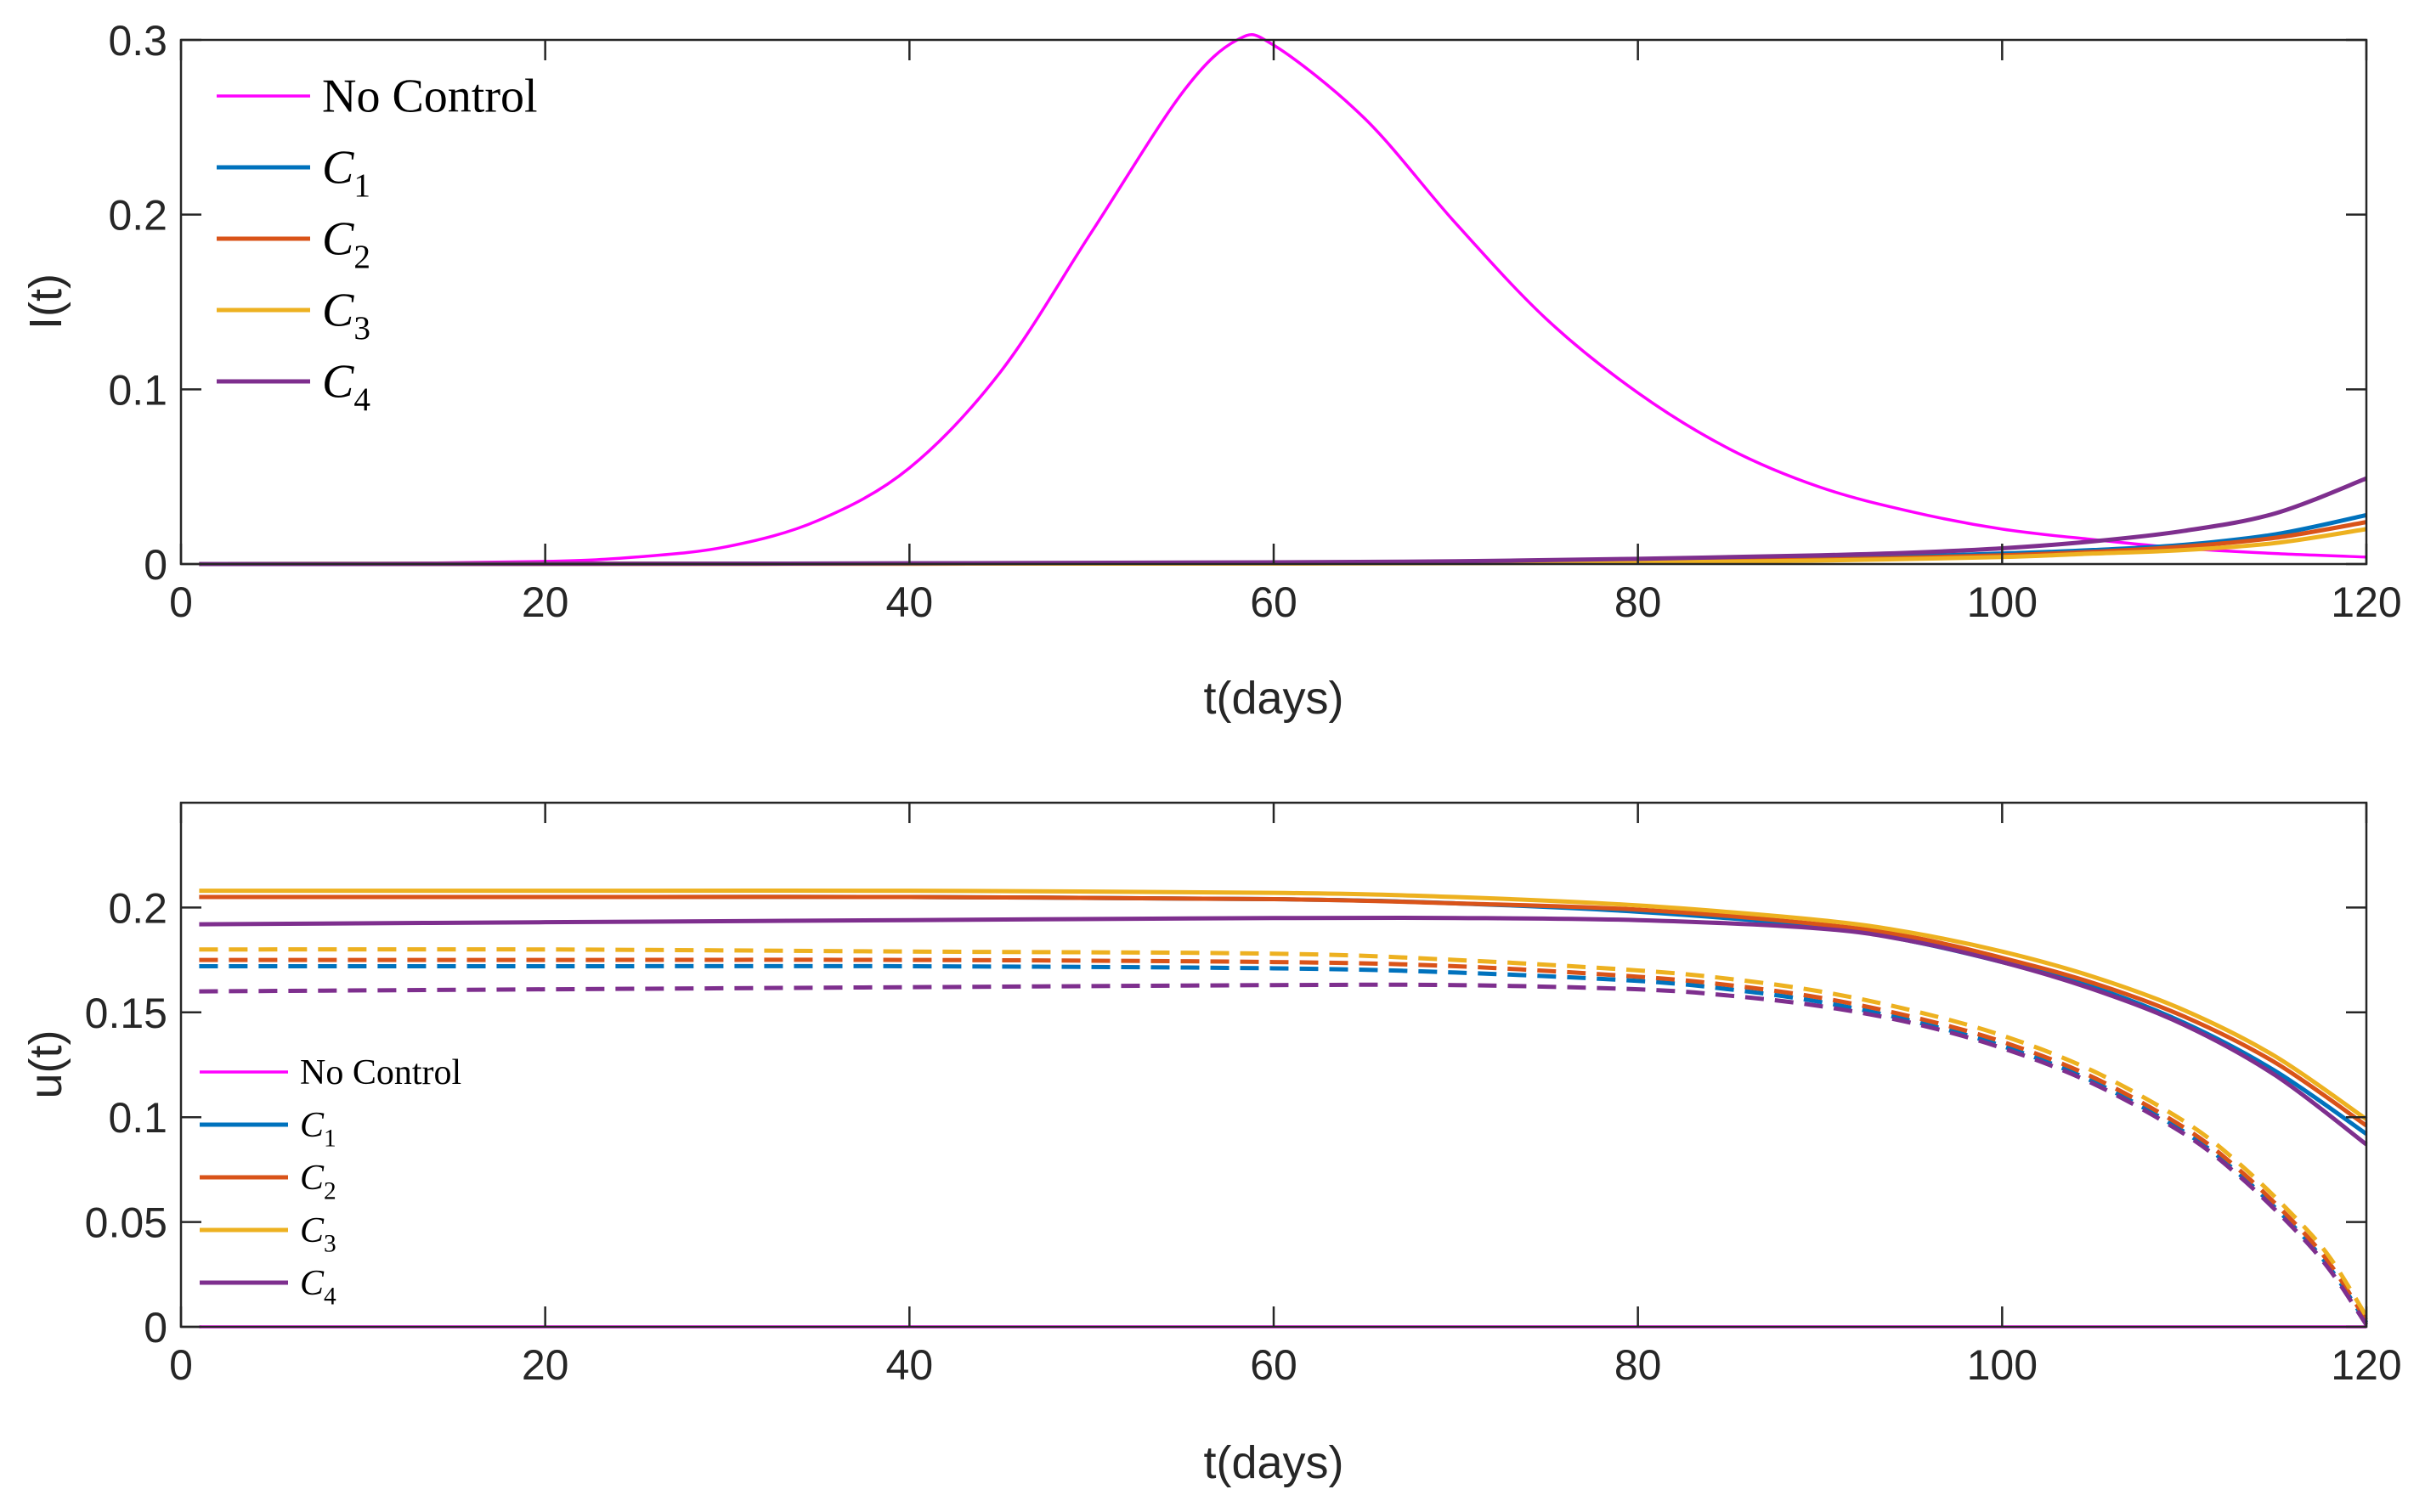 The image size is (2425, 1512). I want to click on top-legend-label: C2, so click(346, 243).